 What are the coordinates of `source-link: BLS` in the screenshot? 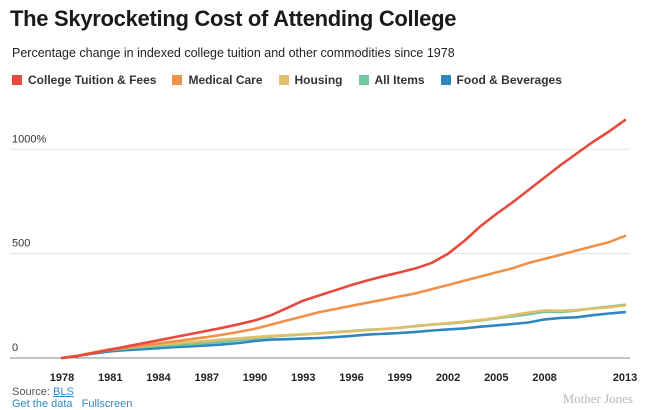 It's located at (63, 392).